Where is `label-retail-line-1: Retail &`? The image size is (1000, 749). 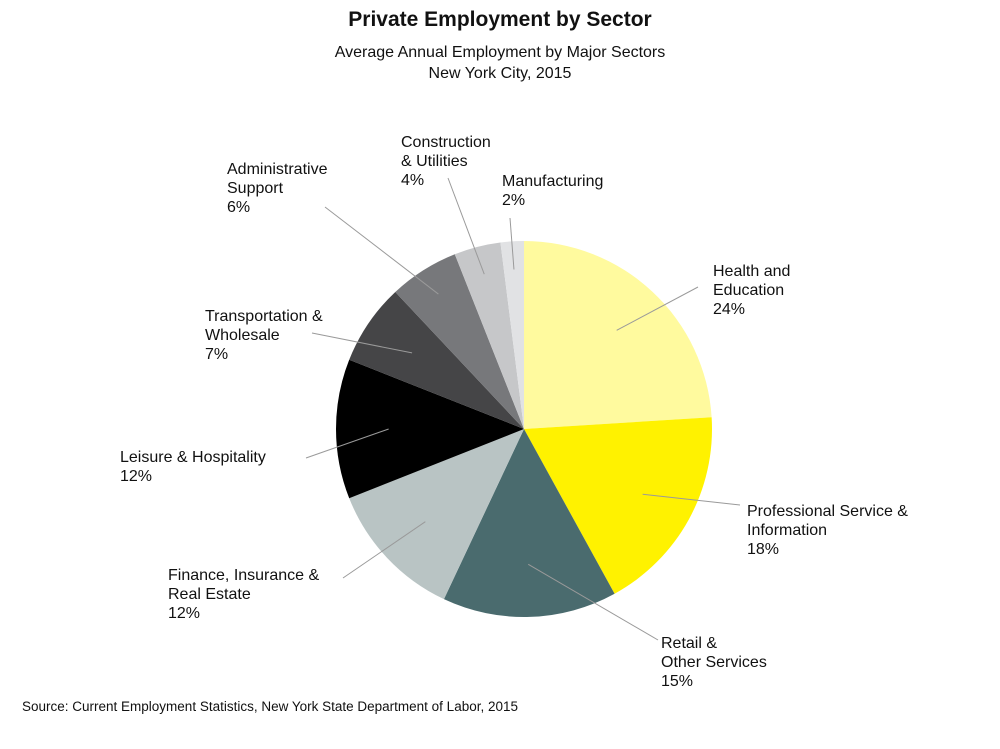 label-retail-line-1: Retail & is located at coordinates (689, 643).